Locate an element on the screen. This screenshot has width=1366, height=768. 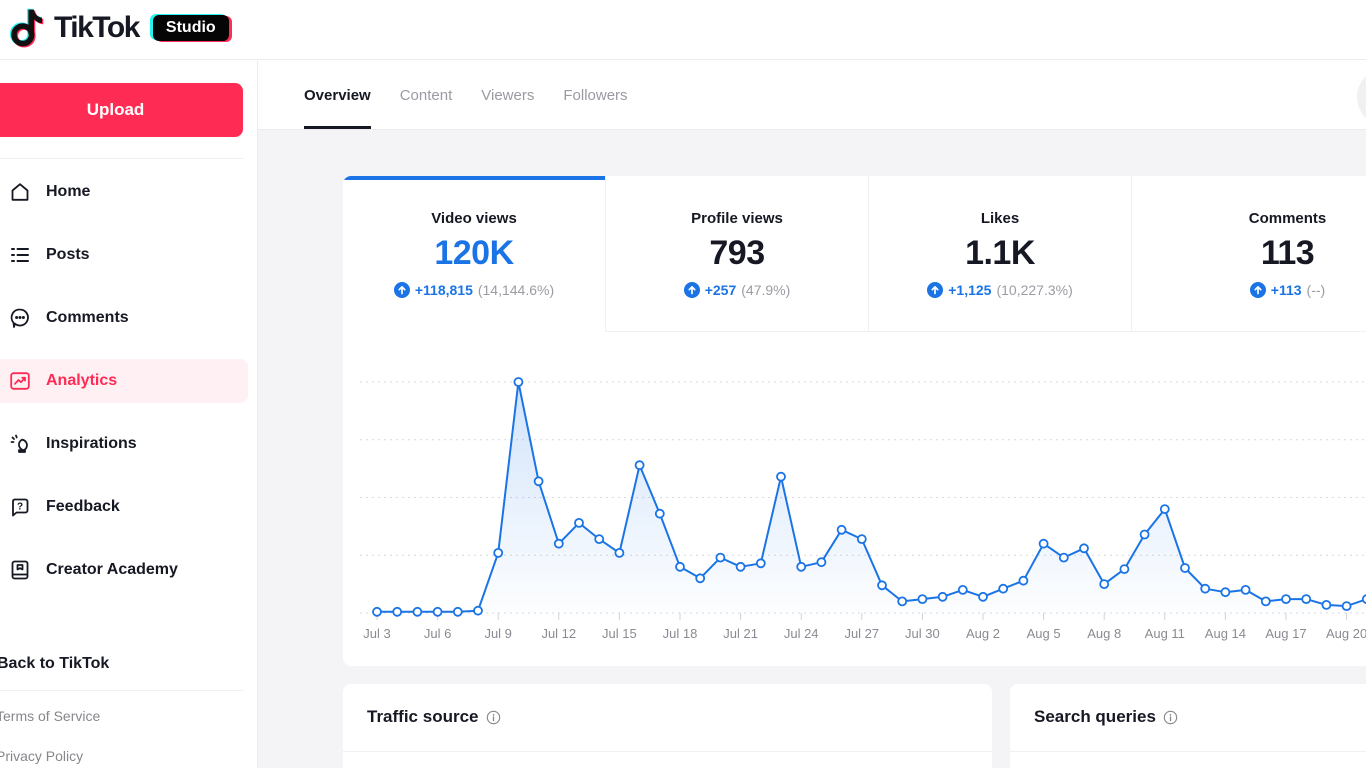
sidebar-item-creator-academy: Creator Academy is located at coordinates (124, 570).